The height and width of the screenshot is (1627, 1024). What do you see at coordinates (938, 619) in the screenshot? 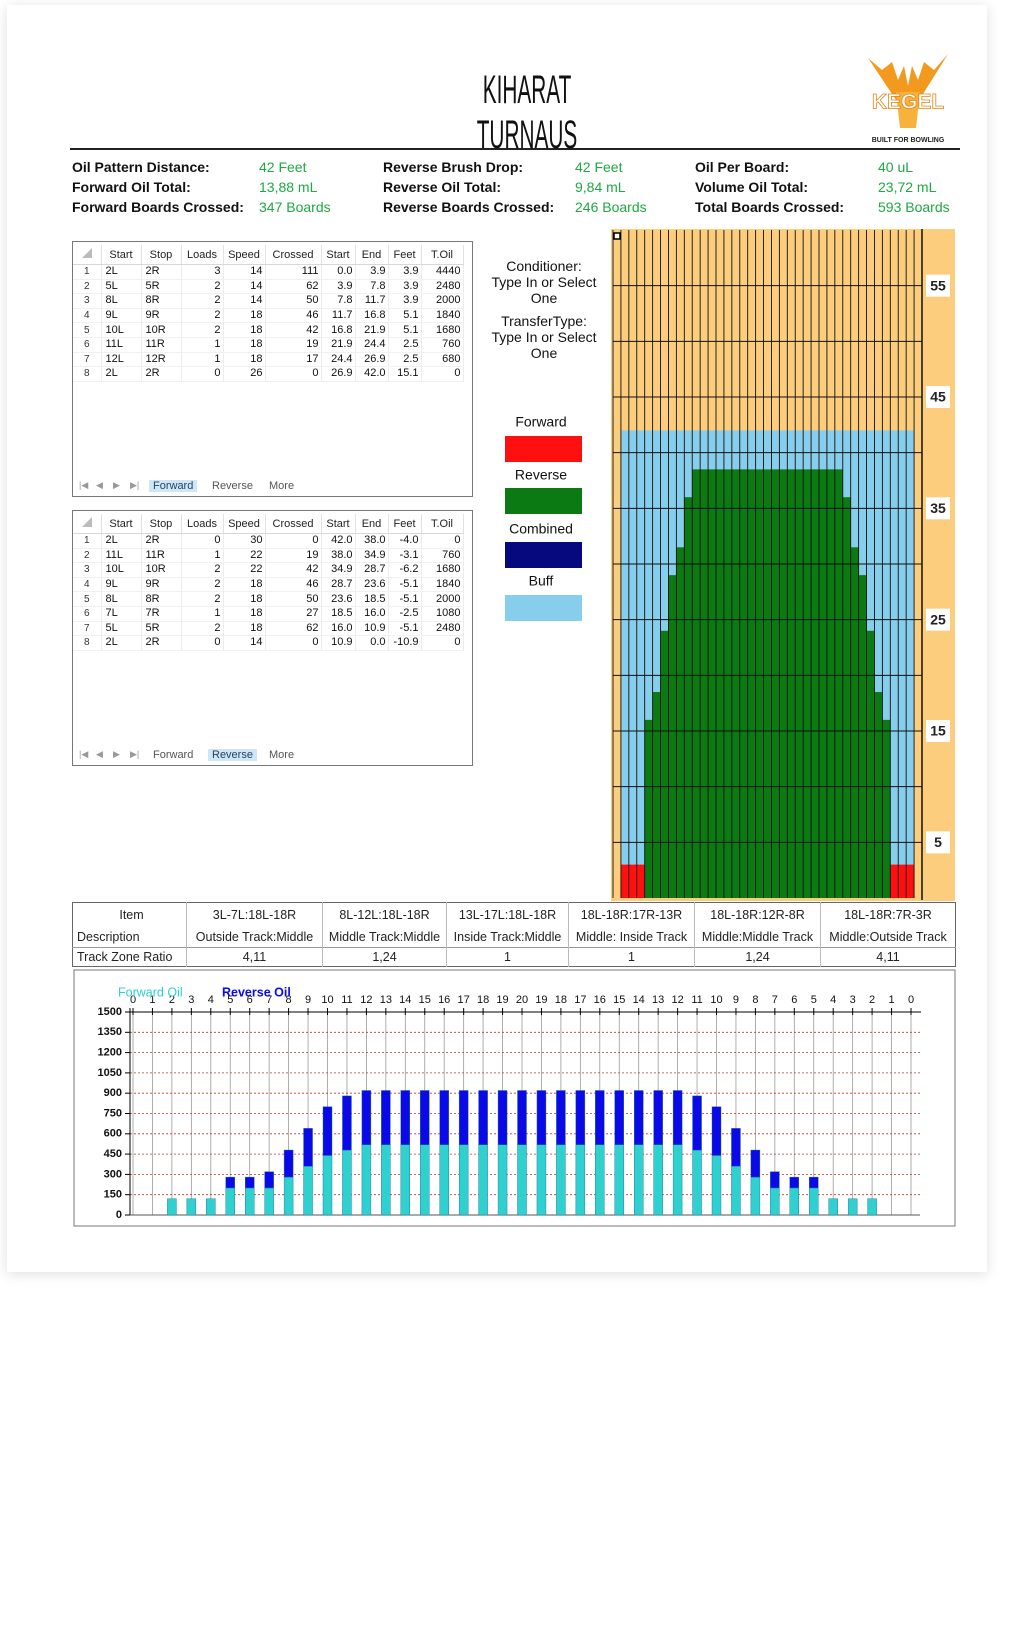
I see `tick-label-box` at bounding box center [938, 619].